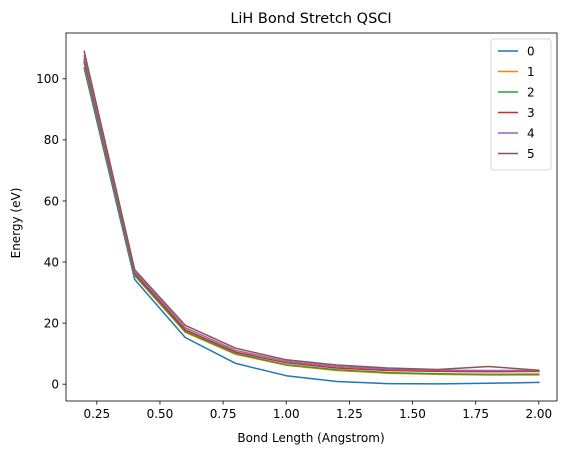 The image size is (571, 455). I want to click on x-tick-label: 1.25, so click(349, 414).